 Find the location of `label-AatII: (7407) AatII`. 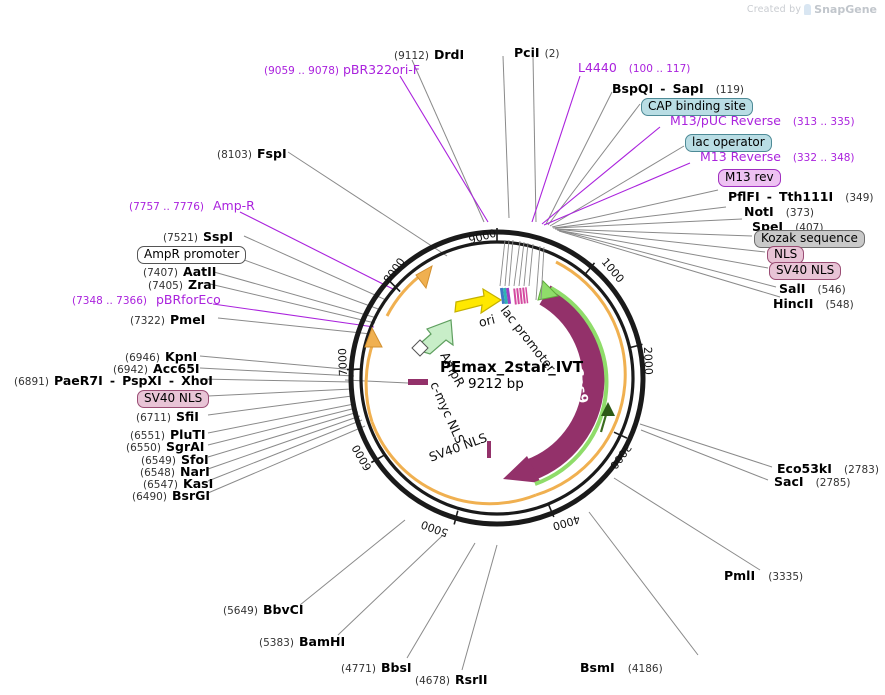

label-AatII: (7407) AatII is located at coordinates (179, 271).